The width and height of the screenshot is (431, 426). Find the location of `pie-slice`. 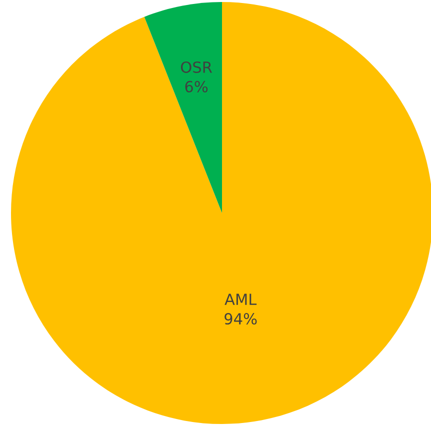

pie-slice is located at coordinates (183, 107).